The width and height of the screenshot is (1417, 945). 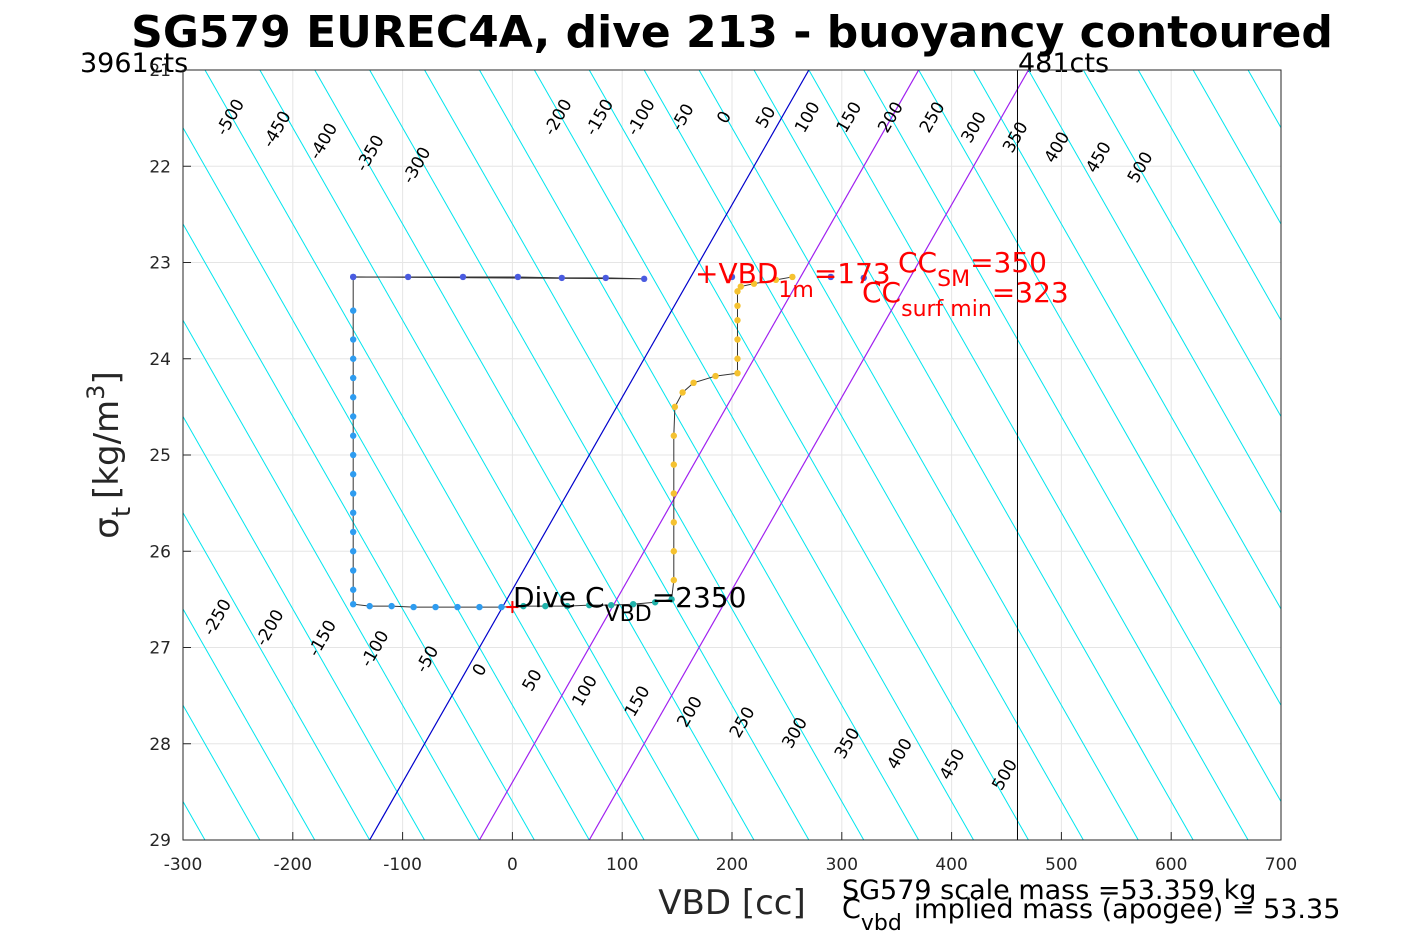 I want to click on y-axis-label-symbol: σ, so click(x=107, y=528).